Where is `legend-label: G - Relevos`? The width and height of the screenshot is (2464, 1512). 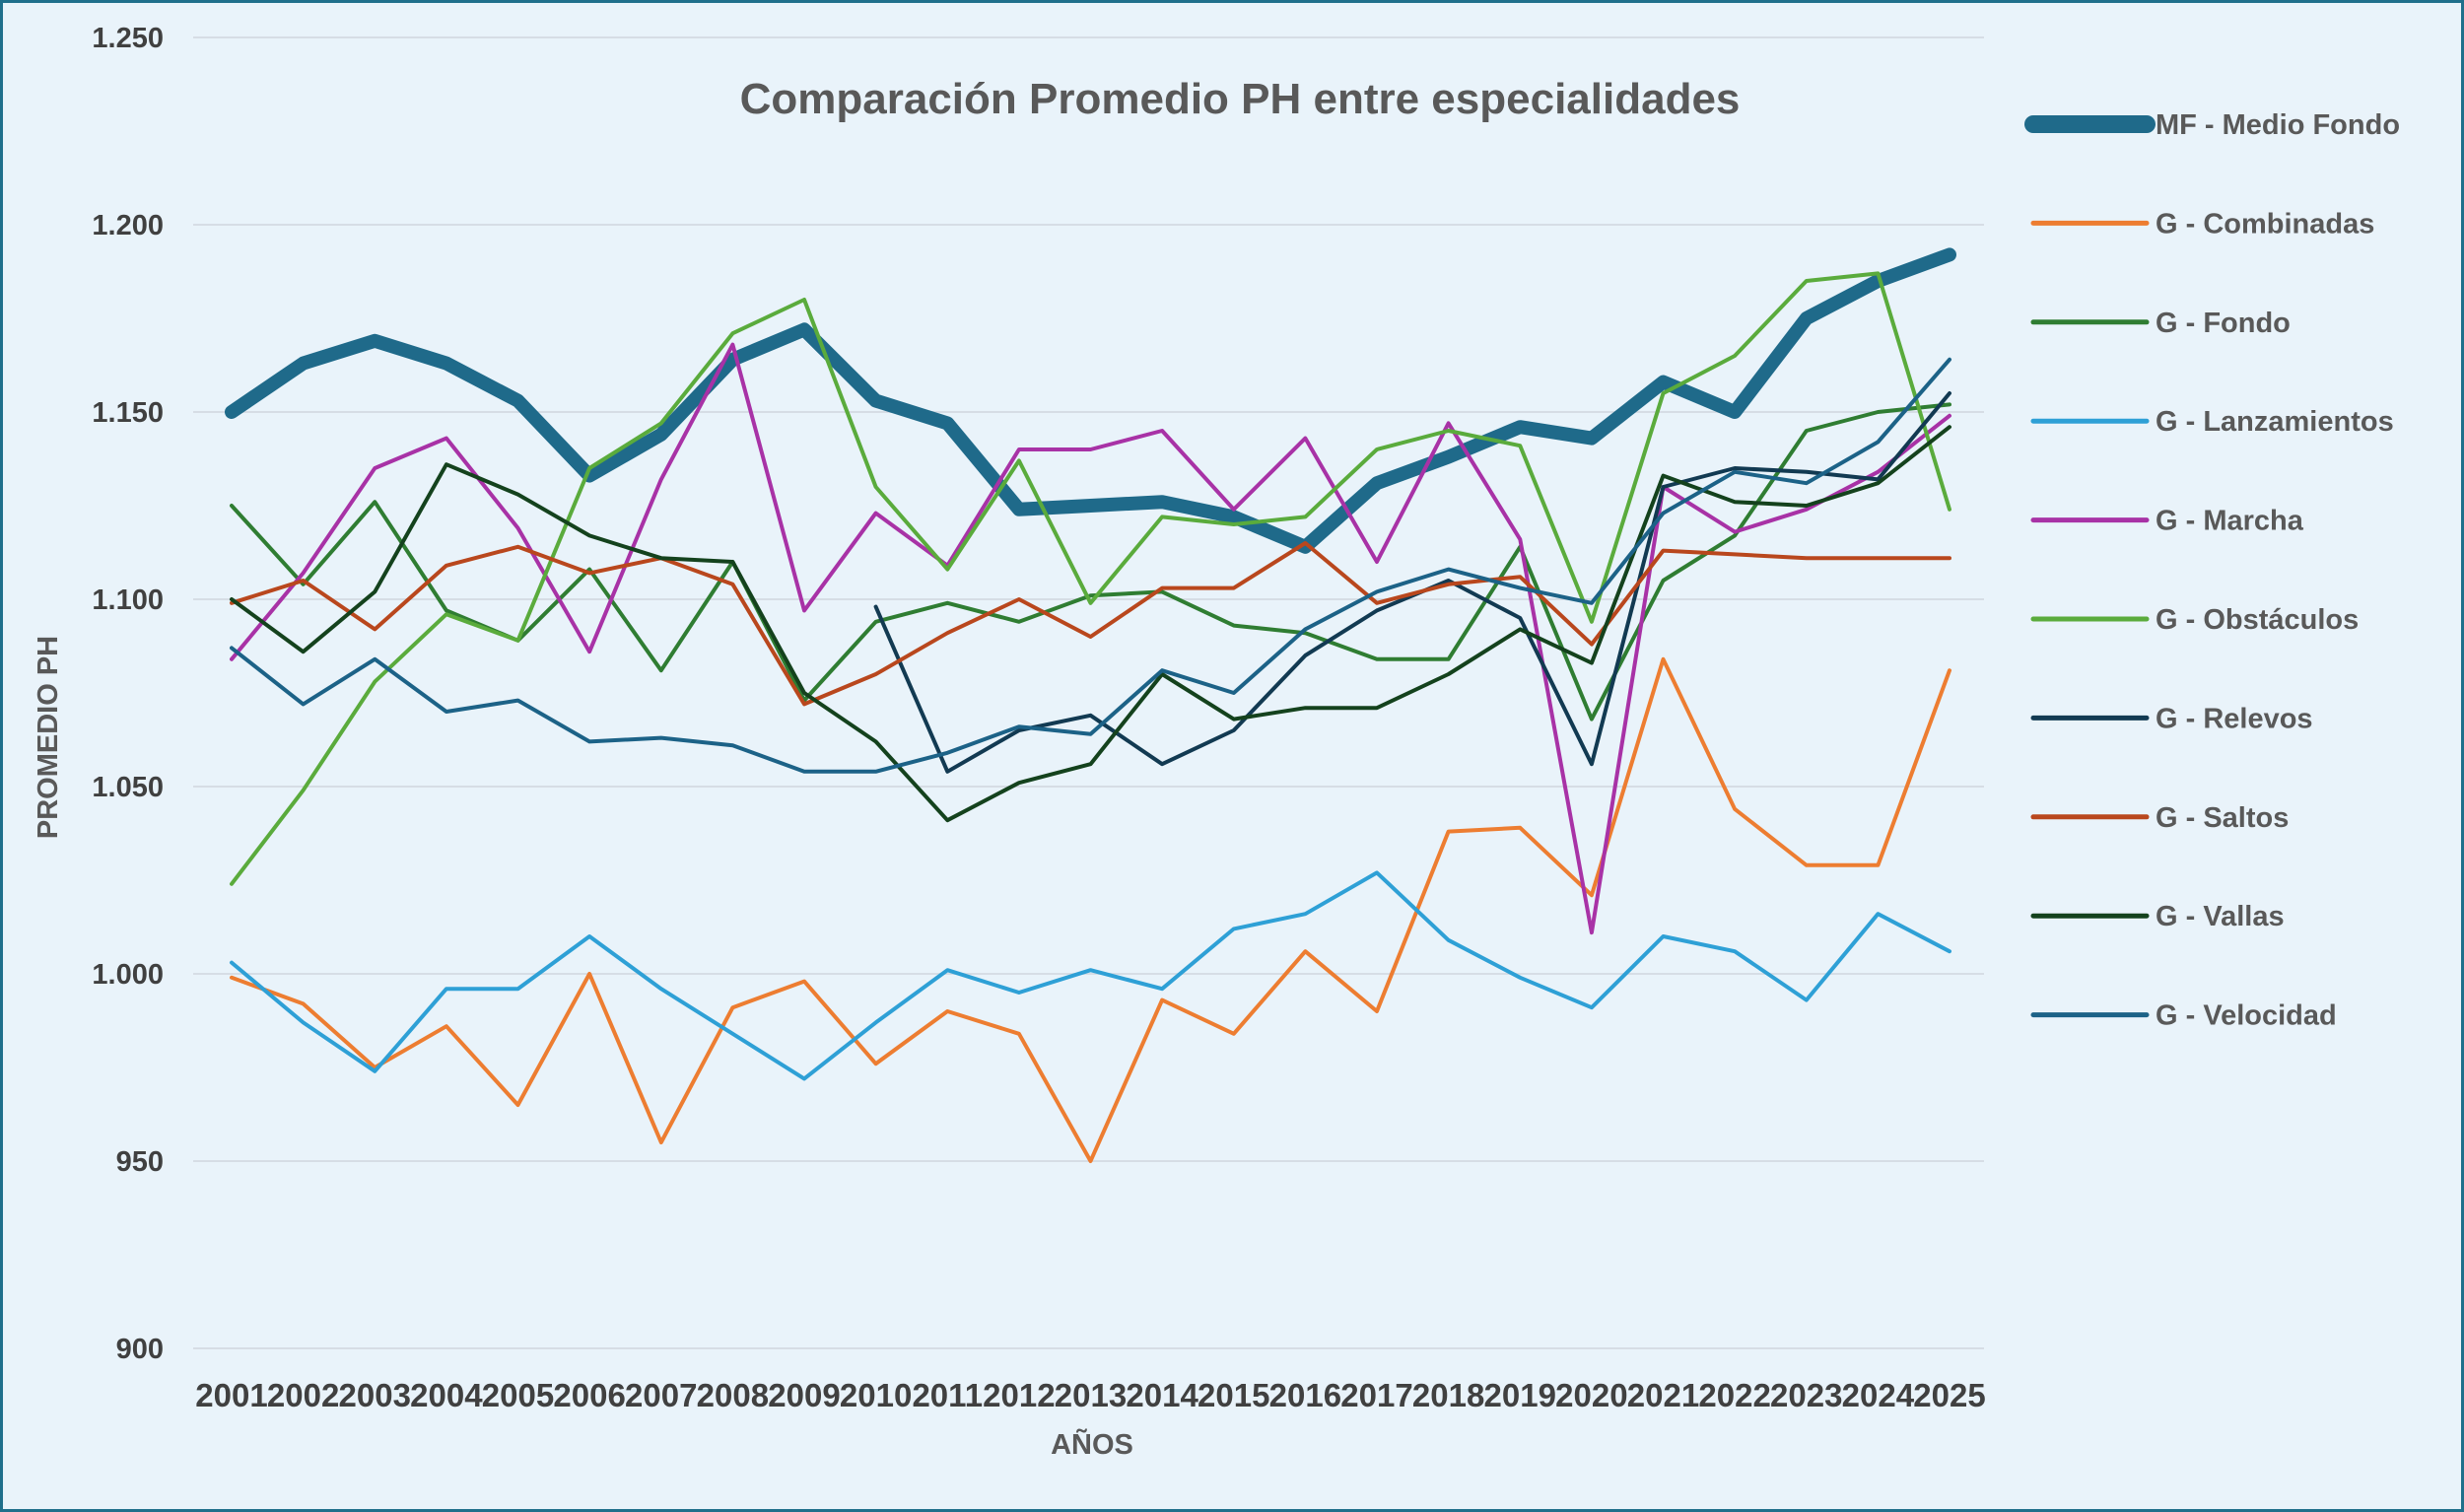 legend-label: G - Relevos is located at coordinates (2234, 719).